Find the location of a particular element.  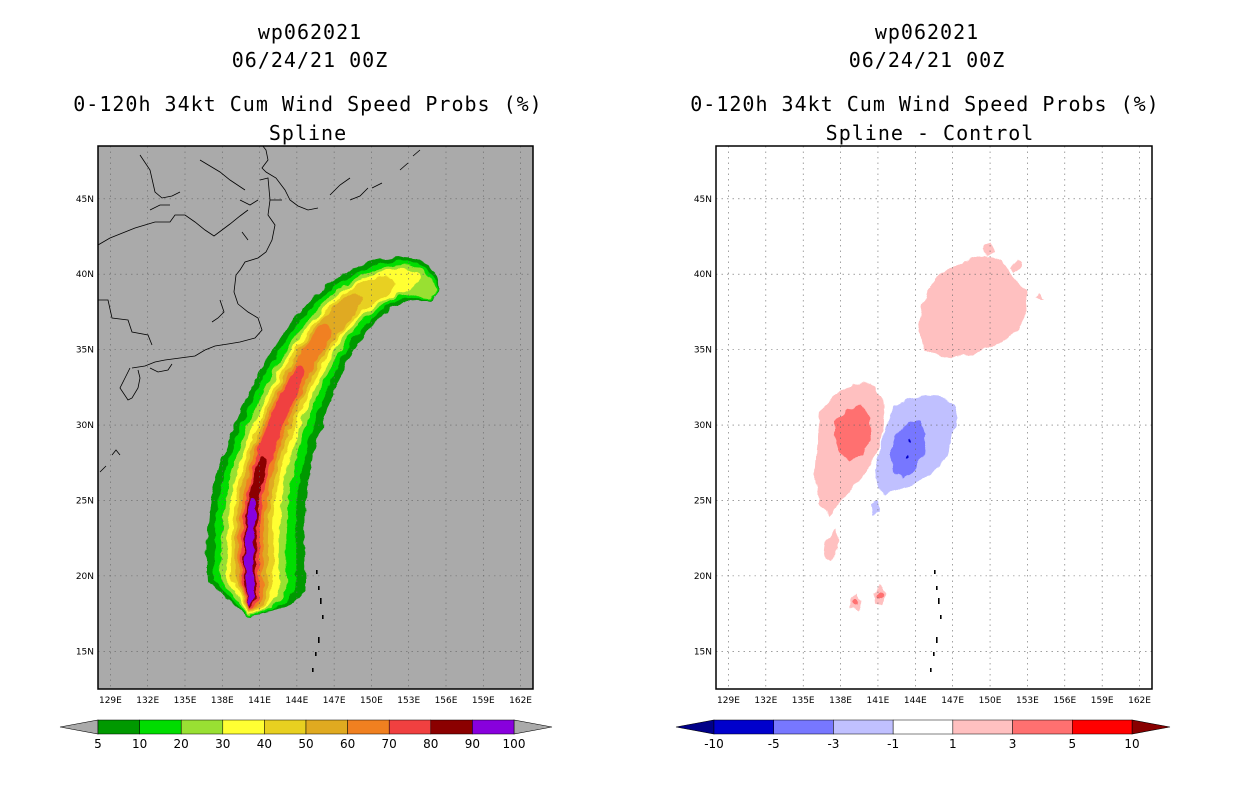

right-datetime: 06/24/21 00Z is located at coordinates (927, 60).